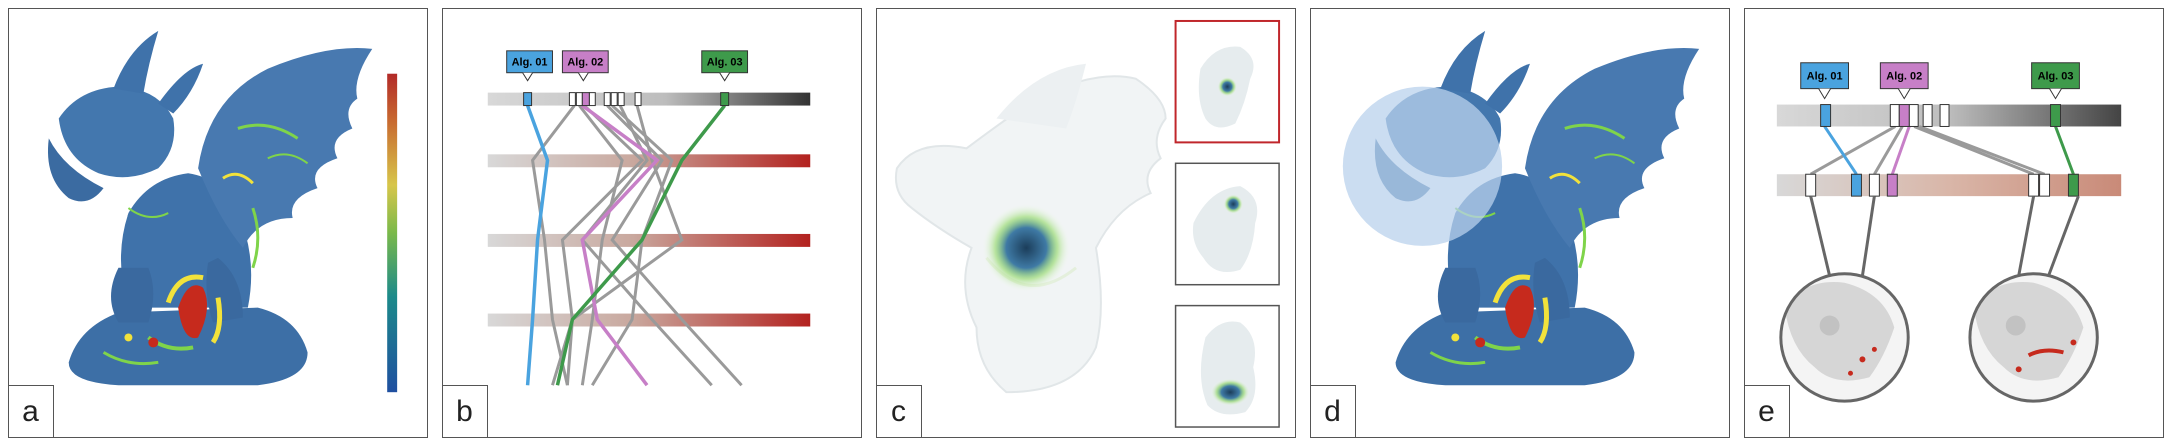 The width and height of the screenshot is (2173, 447). Describe the element at coordinates (1422, 166) in the screenshot. I see `lens-circle` at that location.